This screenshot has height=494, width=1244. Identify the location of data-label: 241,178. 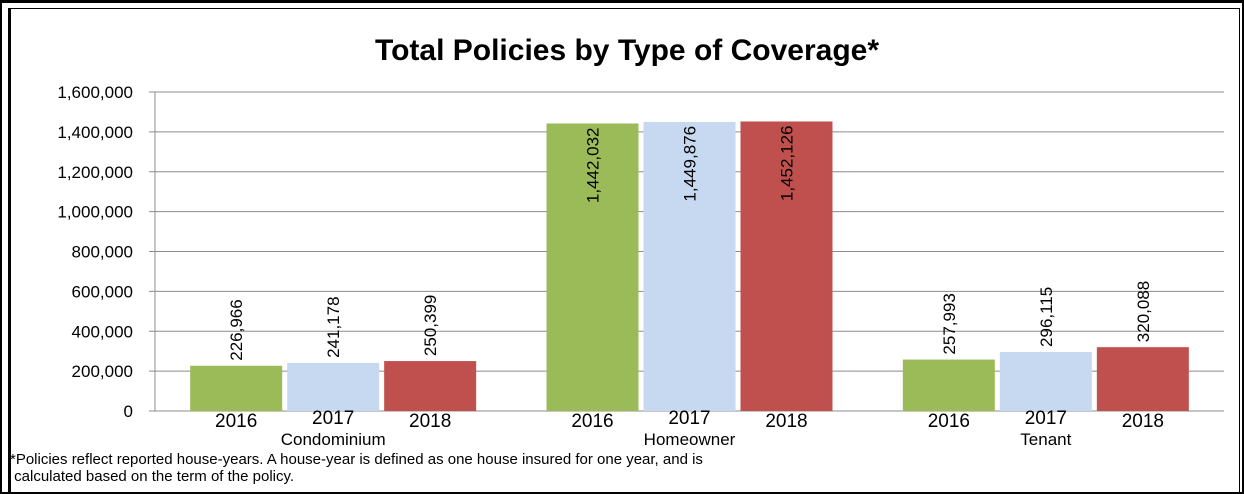
(333, 326).